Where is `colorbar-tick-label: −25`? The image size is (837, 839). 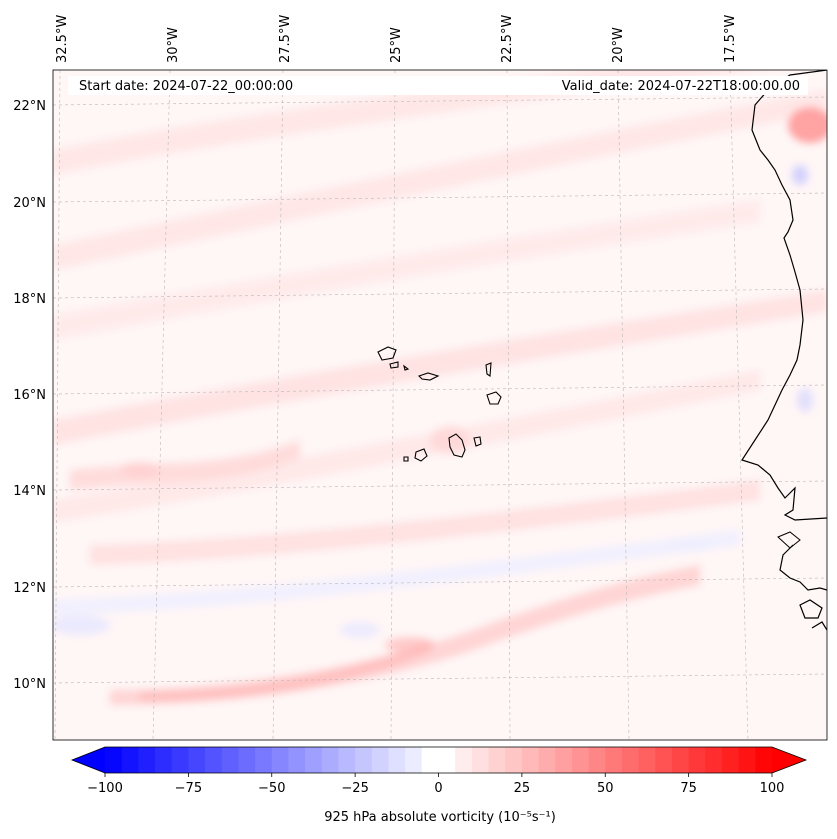 colorbar-tick-label: −25 is located at coordinates (354, 788).